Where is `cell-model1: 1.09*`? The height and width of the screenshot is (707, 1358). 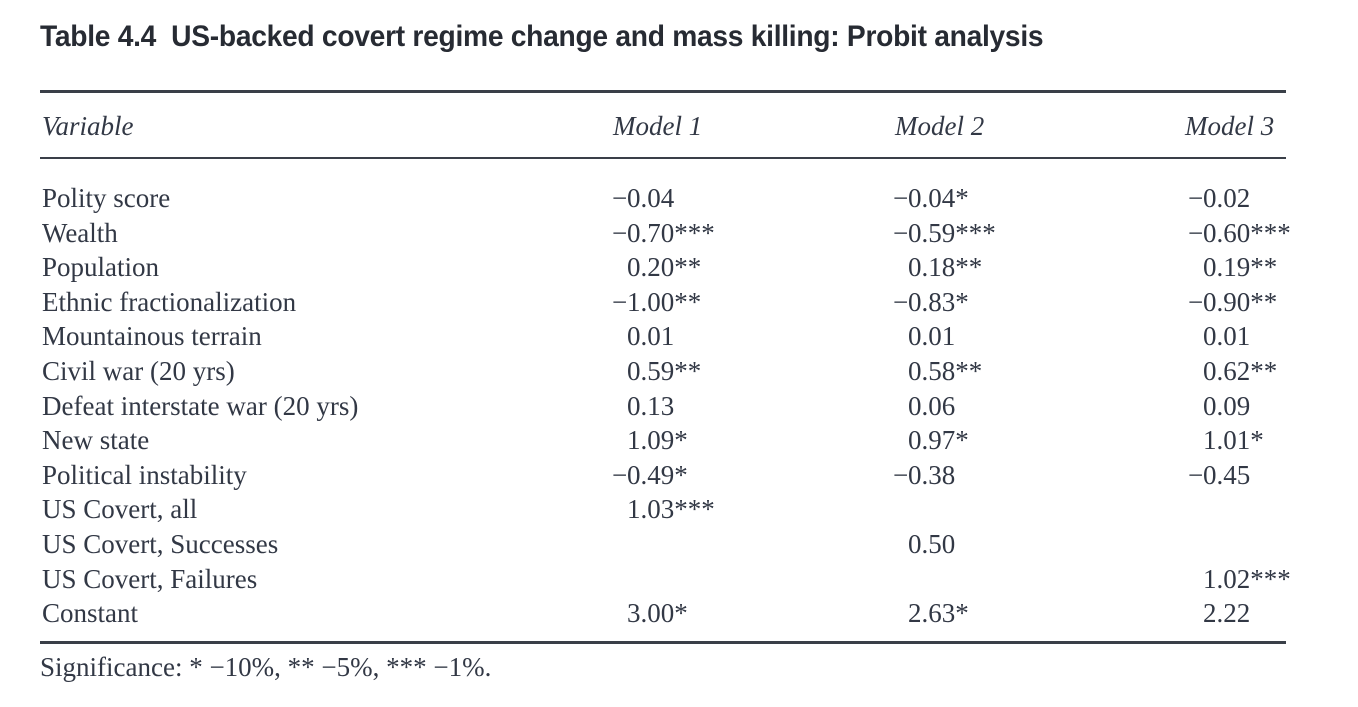 cell-model1: 1.09* is located at coordinates (650, 440).